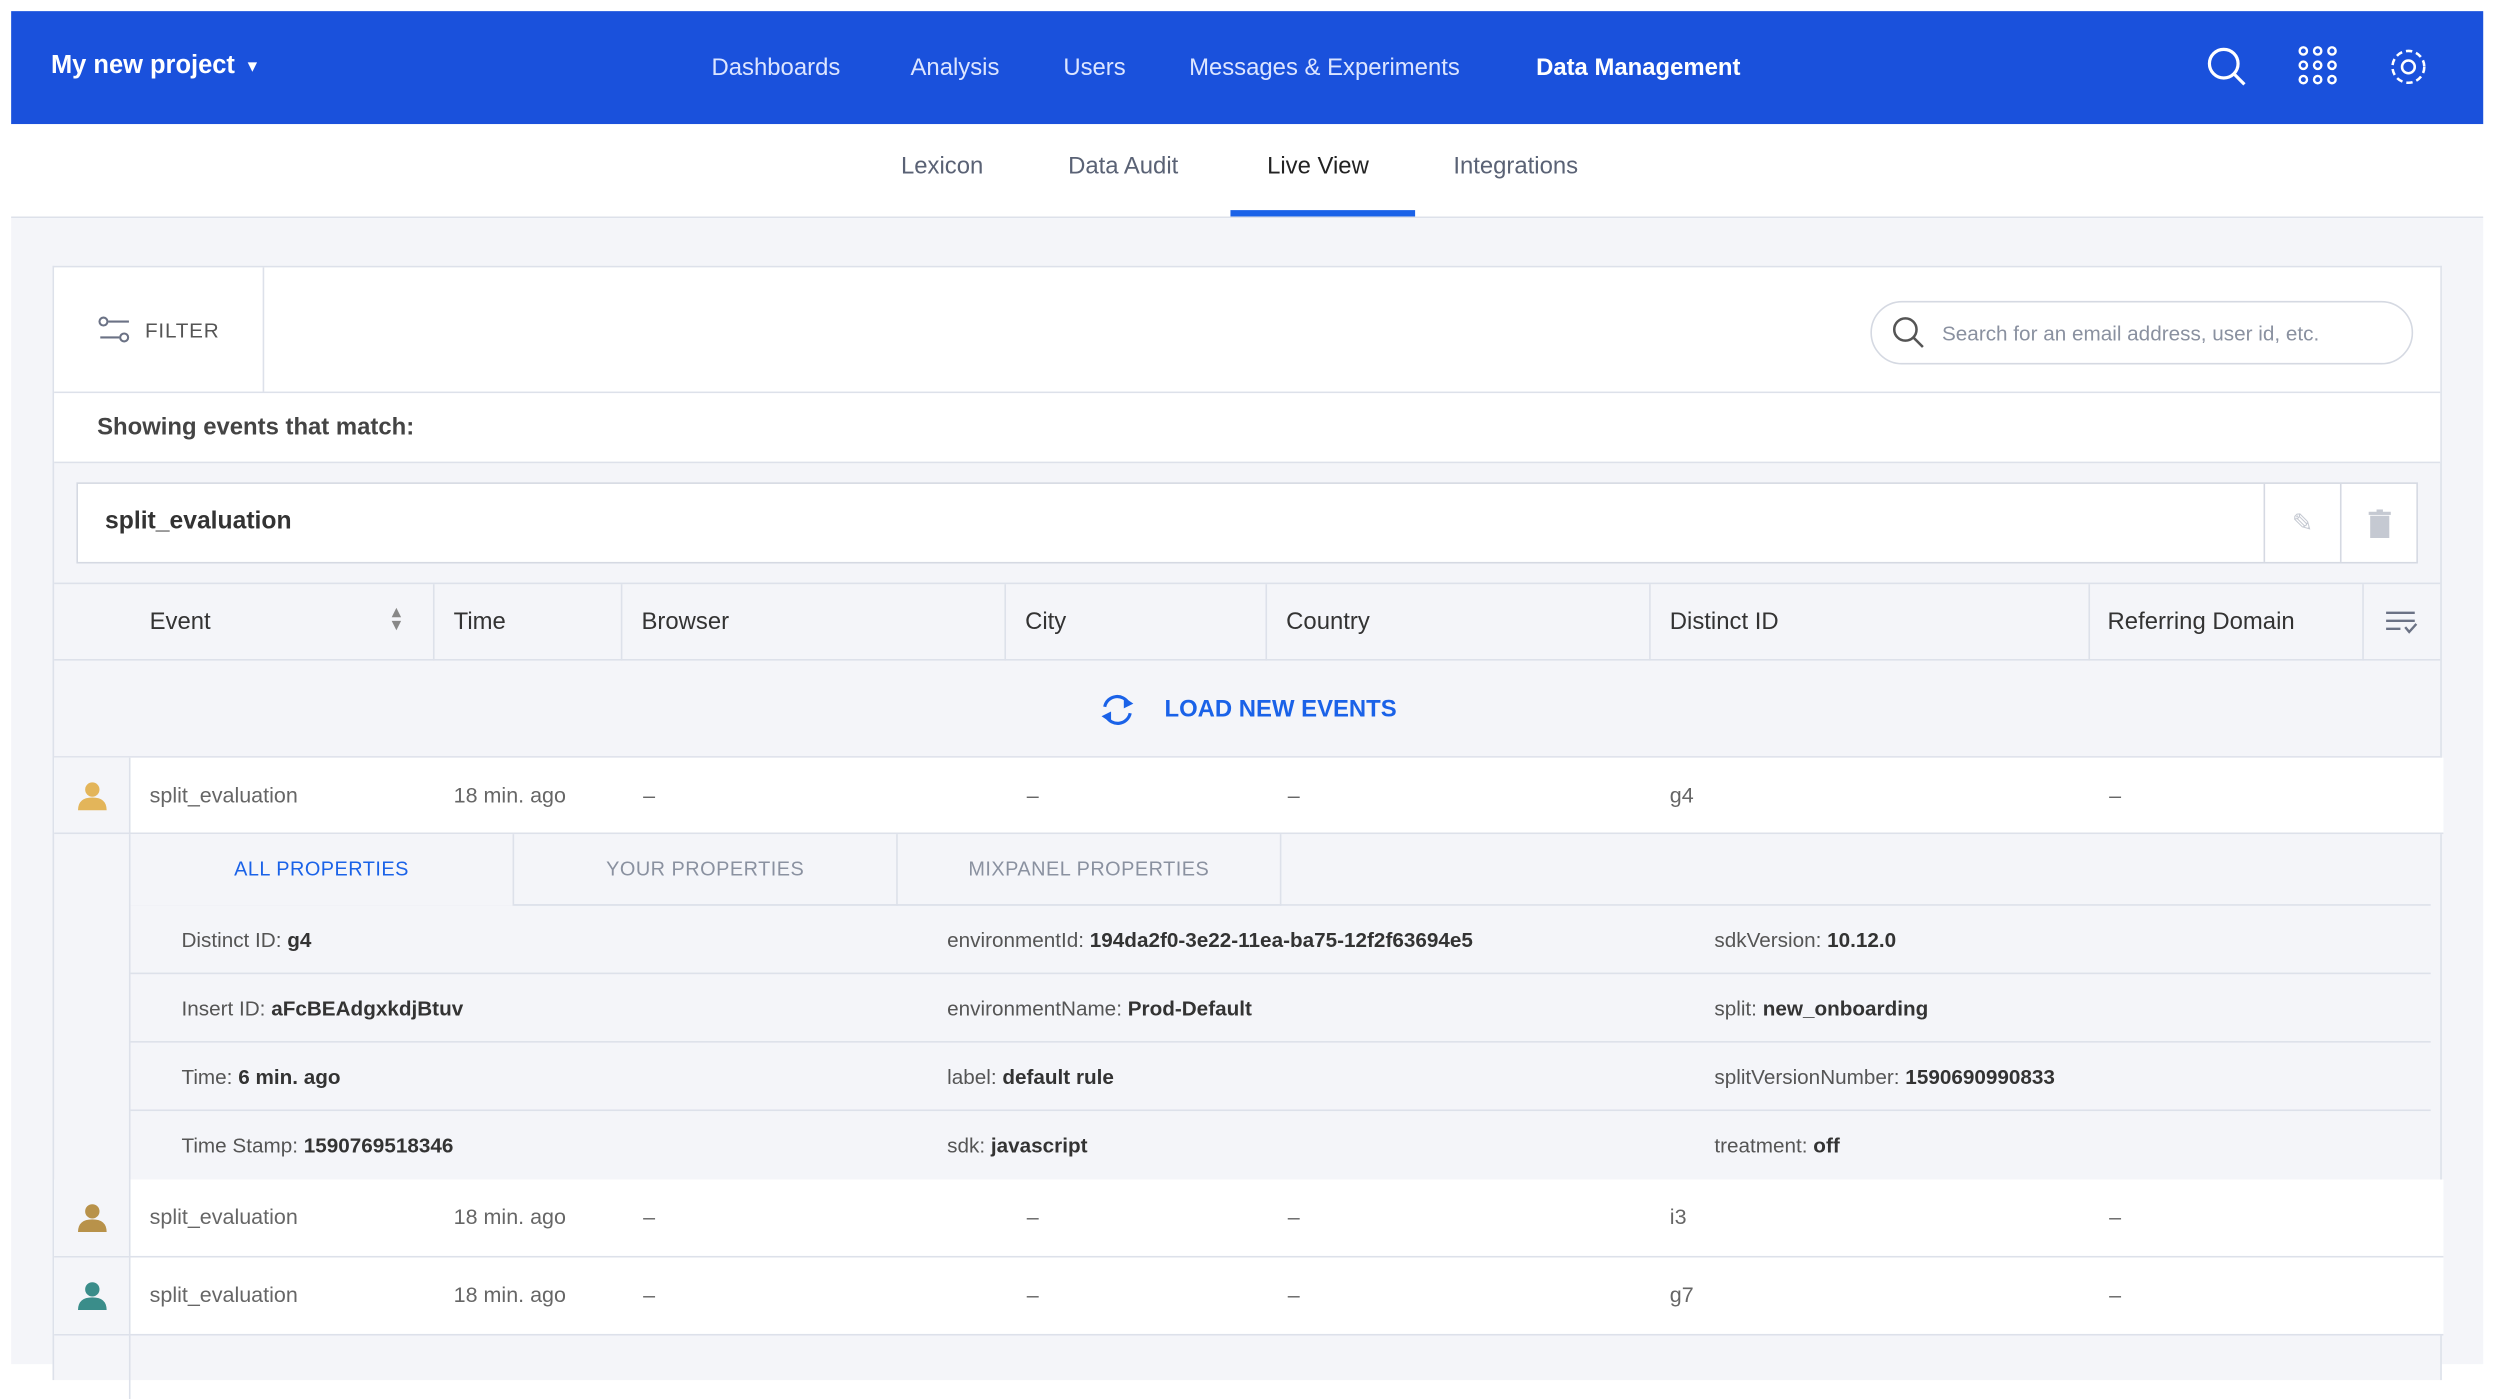  Describe the element at coordinates (1761, 1145) in the screenshot. I see `property-key: treatment:` at that location.